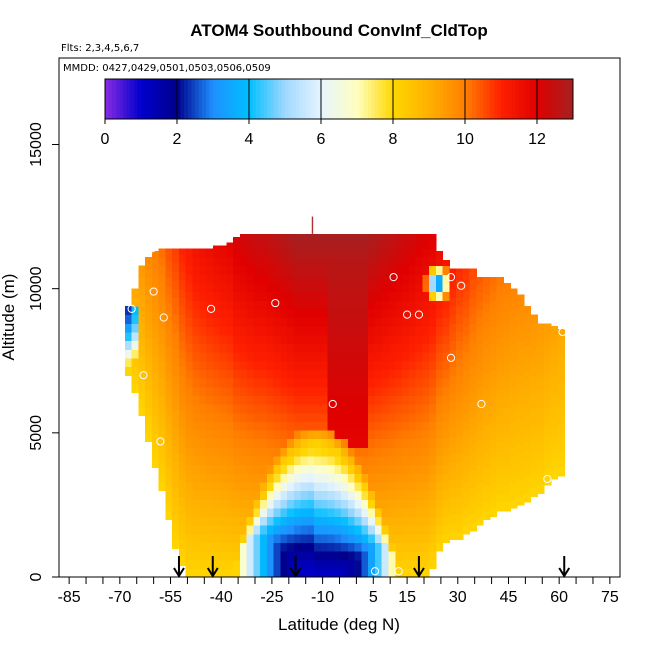 Image resolution: width=650 pixels, height=650 pixels. I want to click on colorbar-tick-label: 6, so click(321, 139).